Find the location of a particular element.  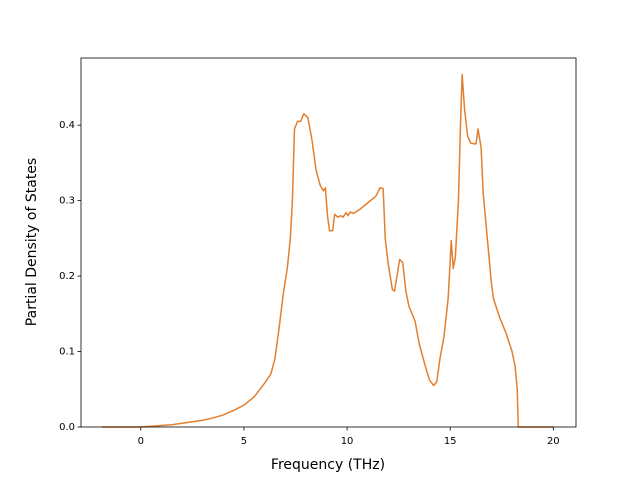

y-tick-label: 0.3 is located at coordinates (67, 201).